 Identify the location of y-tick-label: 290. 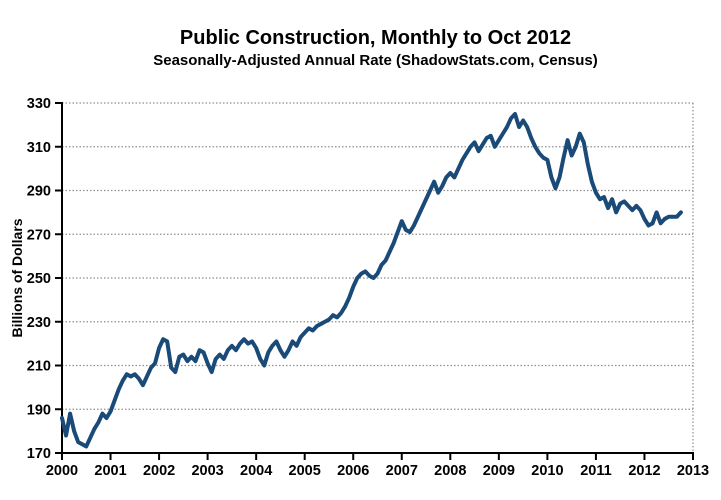
(39, 192).